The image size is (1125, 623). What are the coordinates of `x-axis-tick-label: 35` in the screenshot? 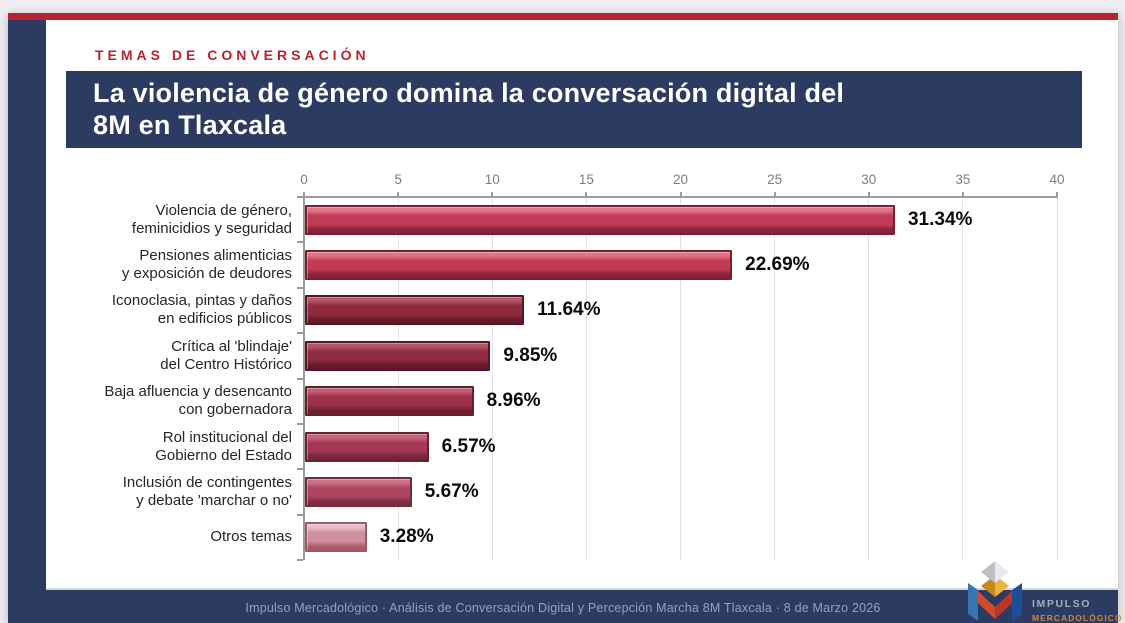 It's located at (963, 179).